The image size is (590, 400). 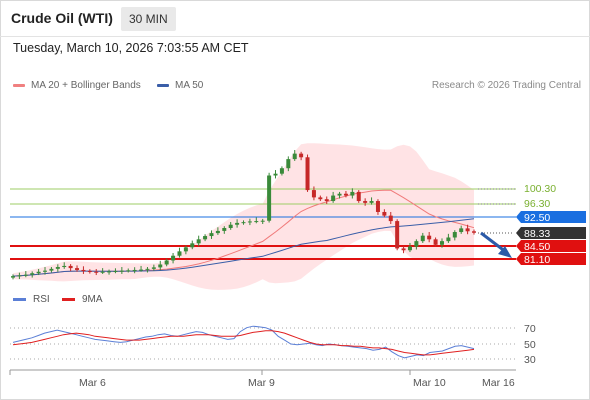 What do you see at coordinates (295, 36) in the screenshot?
I see `header-divider` at bounding box center [295, 36].